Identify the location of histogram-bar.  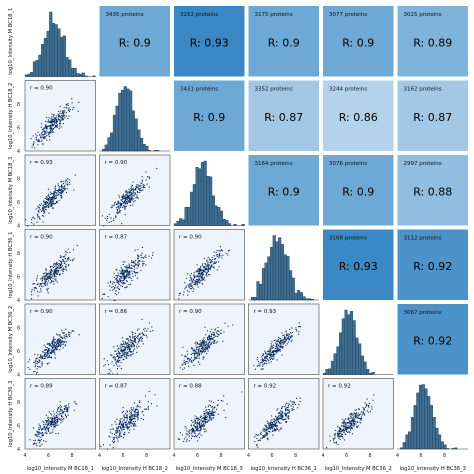
(280, 269).